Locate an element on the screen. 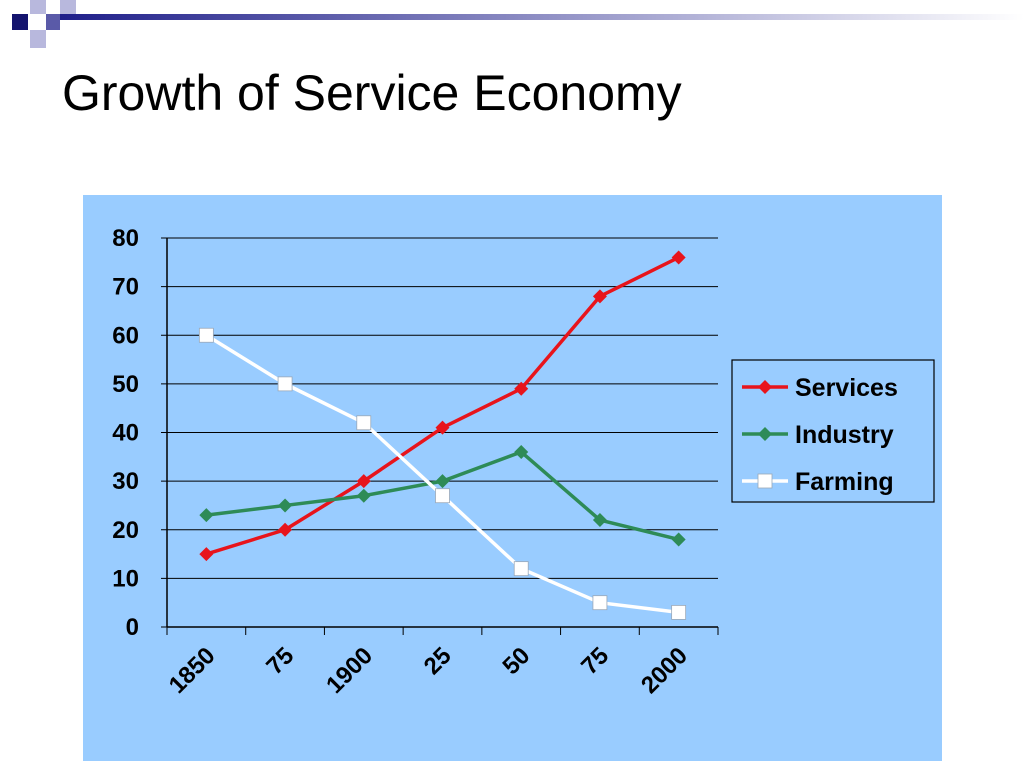 The width and height of the screenshot is (1024, 768). gradient-bar is located at coordinates (542, 17).